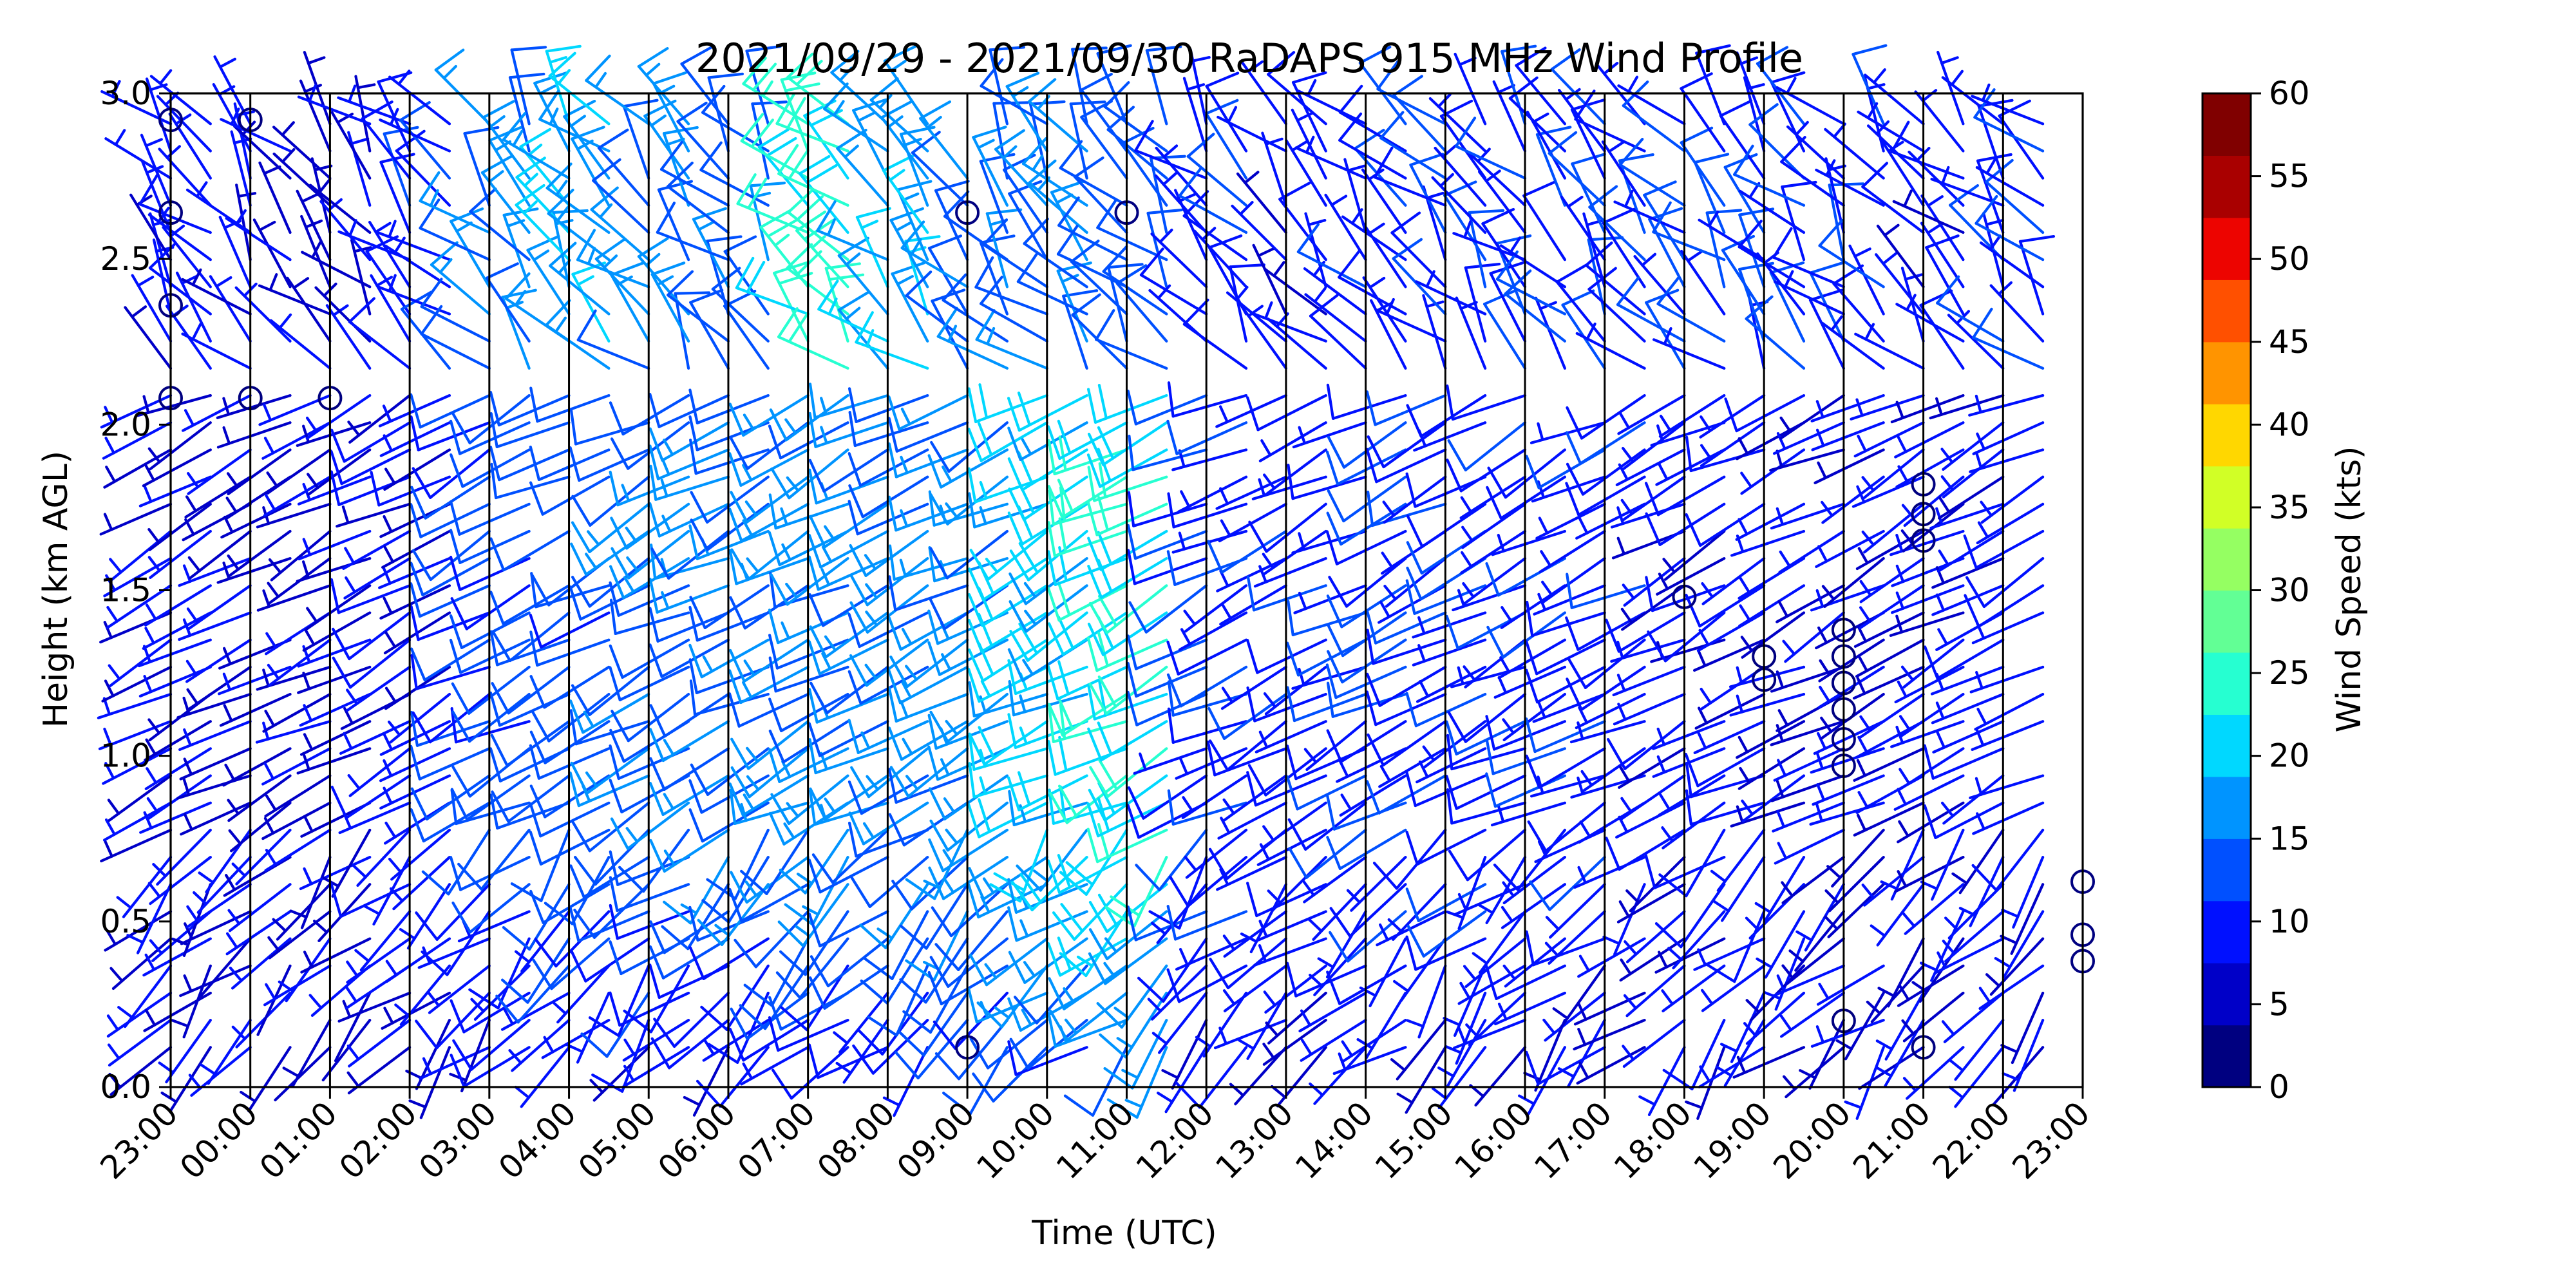 The image size is (2576, 1288). I want to click on x-tick-label: 13:00, so click(1255, 1140).